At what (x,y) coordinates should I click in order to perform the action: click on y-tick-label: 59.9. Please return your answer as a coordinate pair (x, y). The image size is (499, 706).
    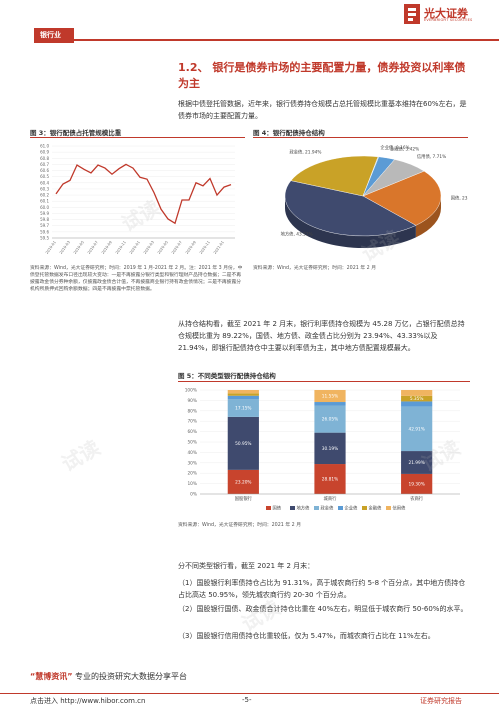
    Looking at the image, I should click on (44, 213).